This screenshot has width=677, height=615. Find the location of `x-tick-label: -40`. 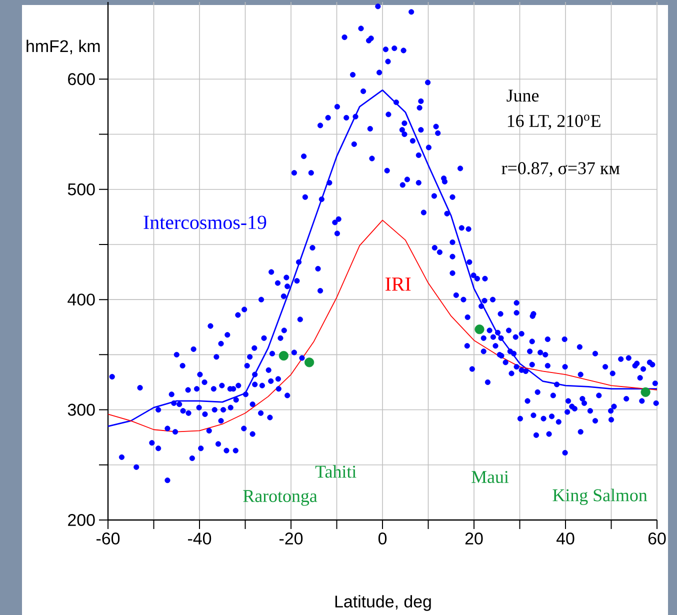

x-tick-label: -40 is located at coordinates (200, 538).